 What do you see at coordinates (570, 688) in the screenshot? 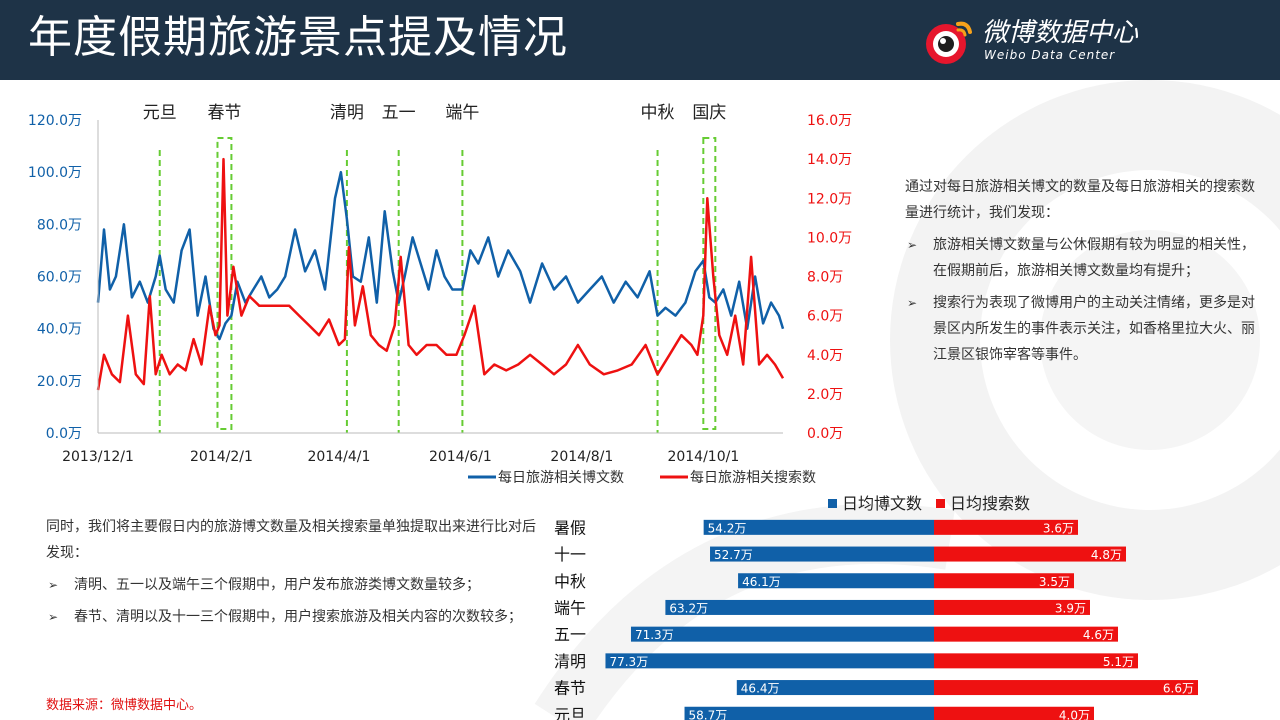
I see `category-label: 春节` at bounding box center [570, 688].